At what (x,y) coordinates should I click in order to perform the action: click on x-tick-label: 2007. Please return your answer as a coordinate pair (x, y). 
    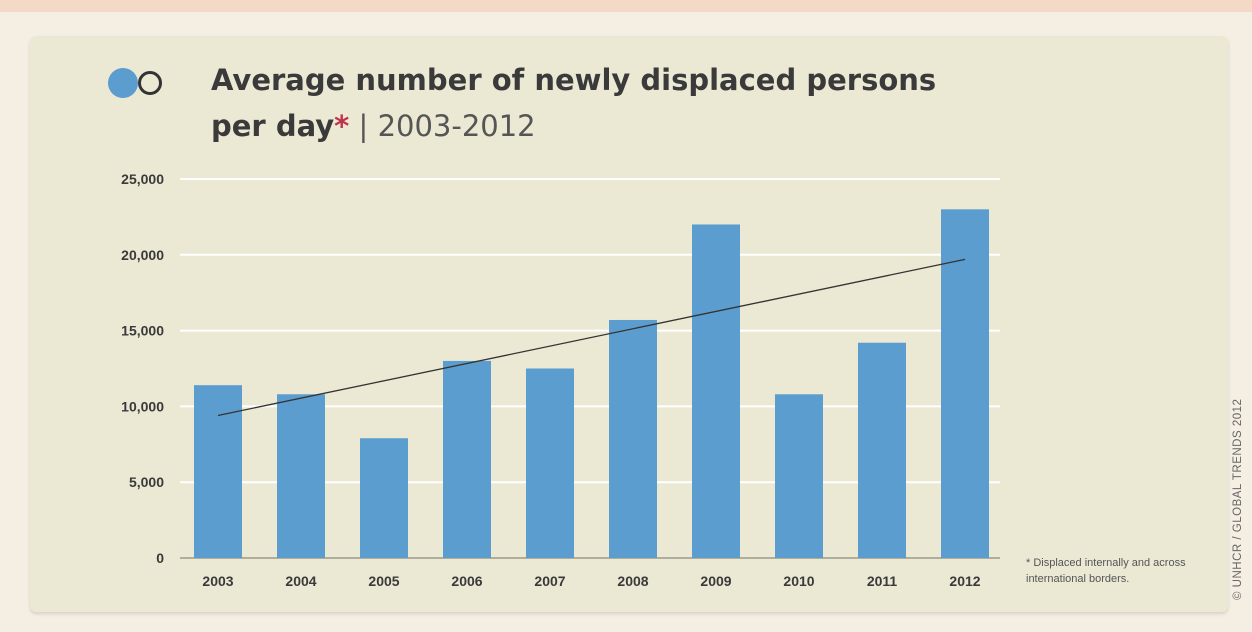
    Looking at the image, I should click on (549, 581).